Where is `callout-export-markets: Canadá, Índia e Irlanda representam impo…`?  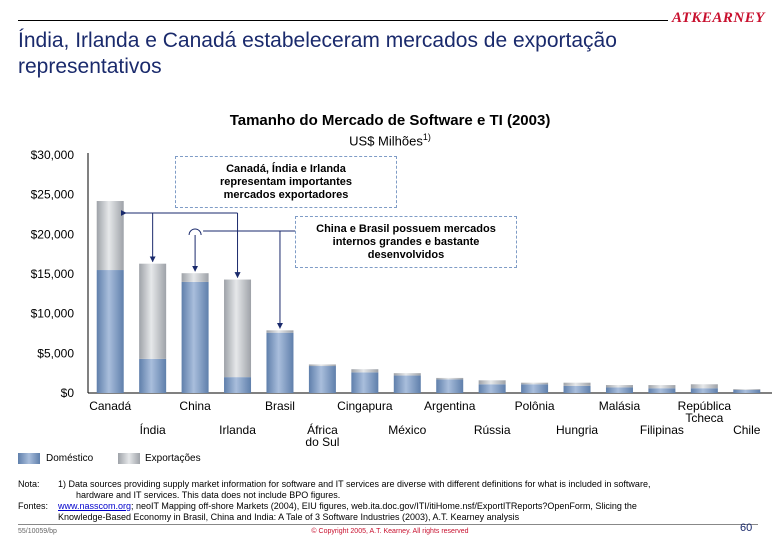
callout-export-markets: Canadá, Índia e Irlanda representam impo… is located at coordinates (286, 182).